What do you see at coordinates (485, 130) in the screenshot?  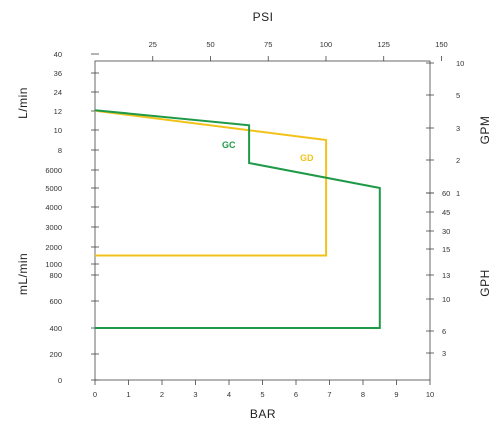 I see `axis-title-gpm: GPM` at bounding box center [485, 130].